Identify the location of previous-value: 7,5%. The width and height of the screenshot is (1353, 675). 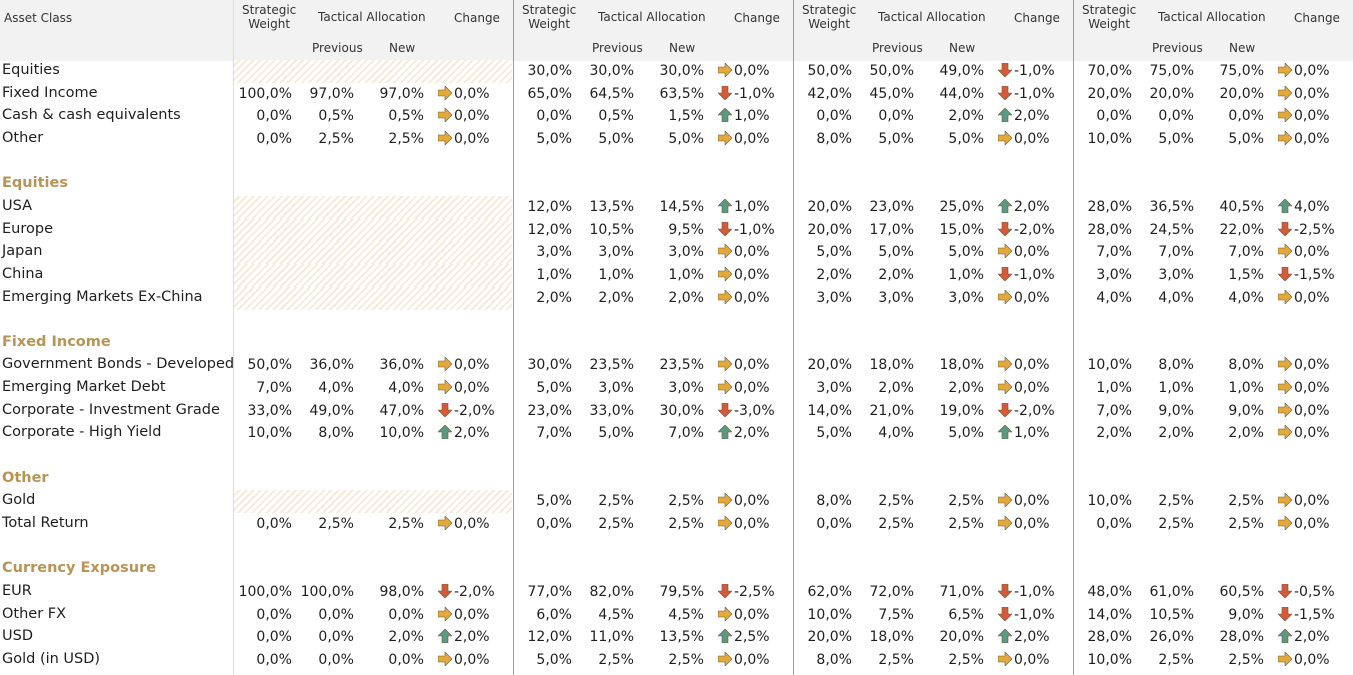
(896, 614).